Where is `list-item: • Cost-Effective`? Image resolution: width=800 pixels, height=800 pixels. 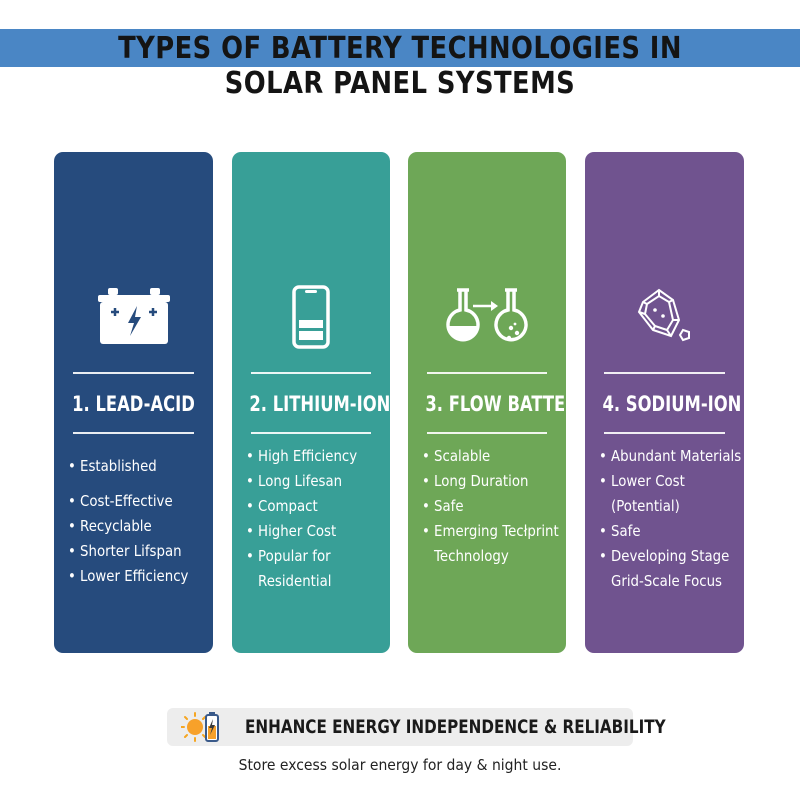
list-item: • Cost-Effective is located at coordinates (120, 501).